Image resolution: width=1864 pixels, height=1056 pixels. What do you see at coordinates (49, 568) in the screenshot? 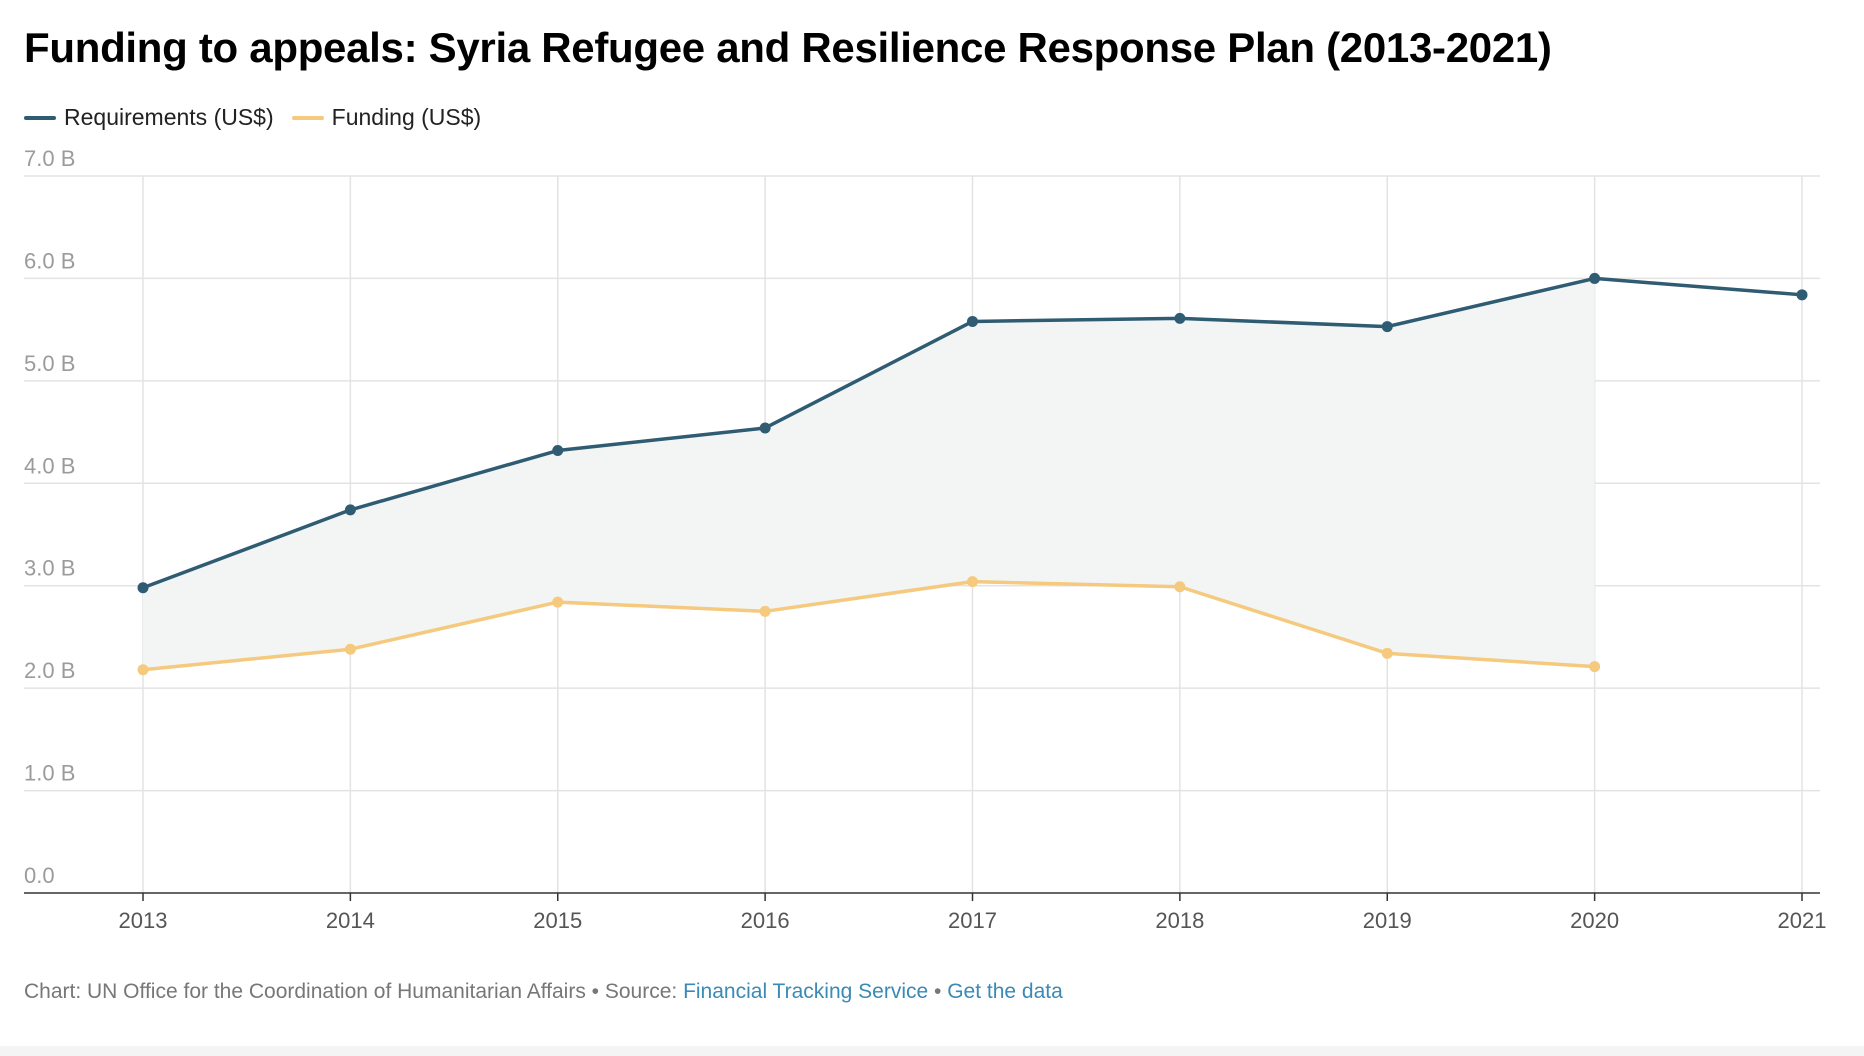
I see `y-tick-label: 3.0 B` at bounding box center [49, 568].